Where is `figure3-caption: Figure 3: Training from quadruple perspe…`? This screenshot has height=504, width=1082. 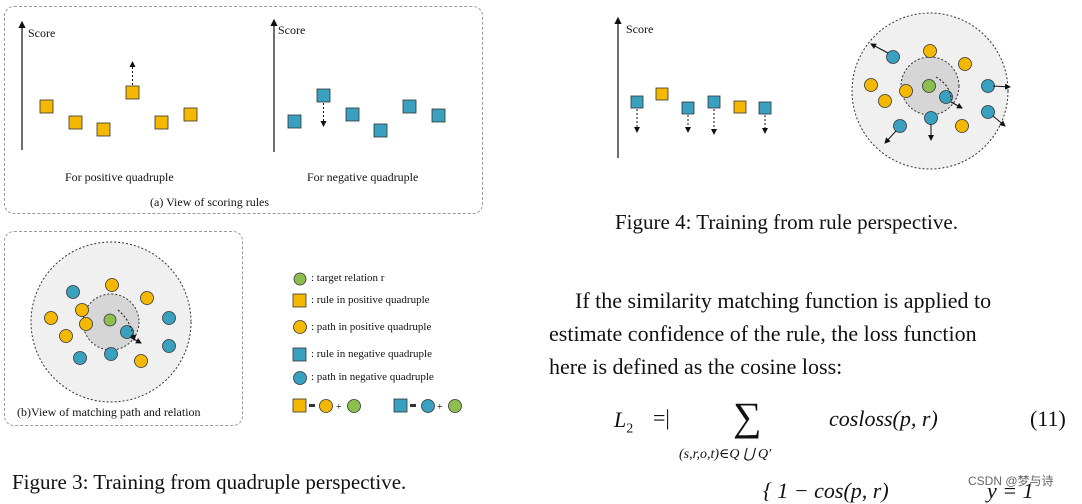
figure3-caption: Figure 3: Training from quadruple perspe… is located at coordinates (209, 482).